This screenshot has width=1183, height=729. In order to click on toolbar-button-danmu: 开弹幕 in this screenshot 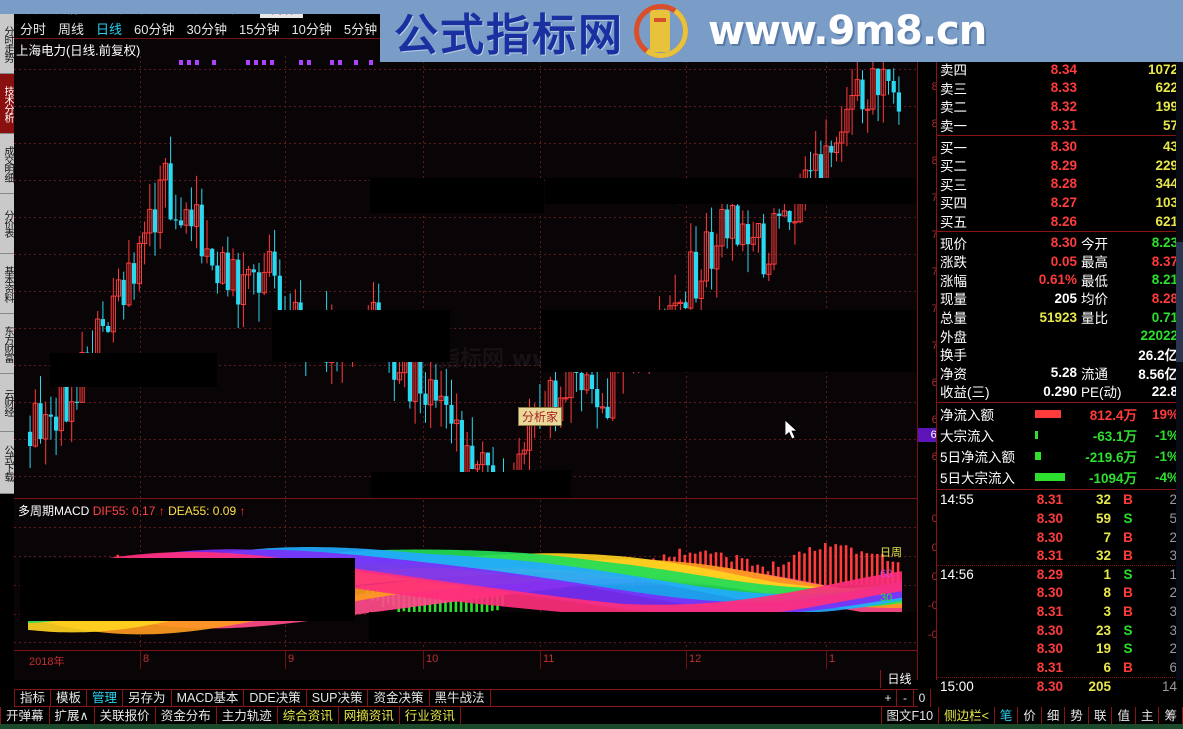, I will do `click(25, 715)`.